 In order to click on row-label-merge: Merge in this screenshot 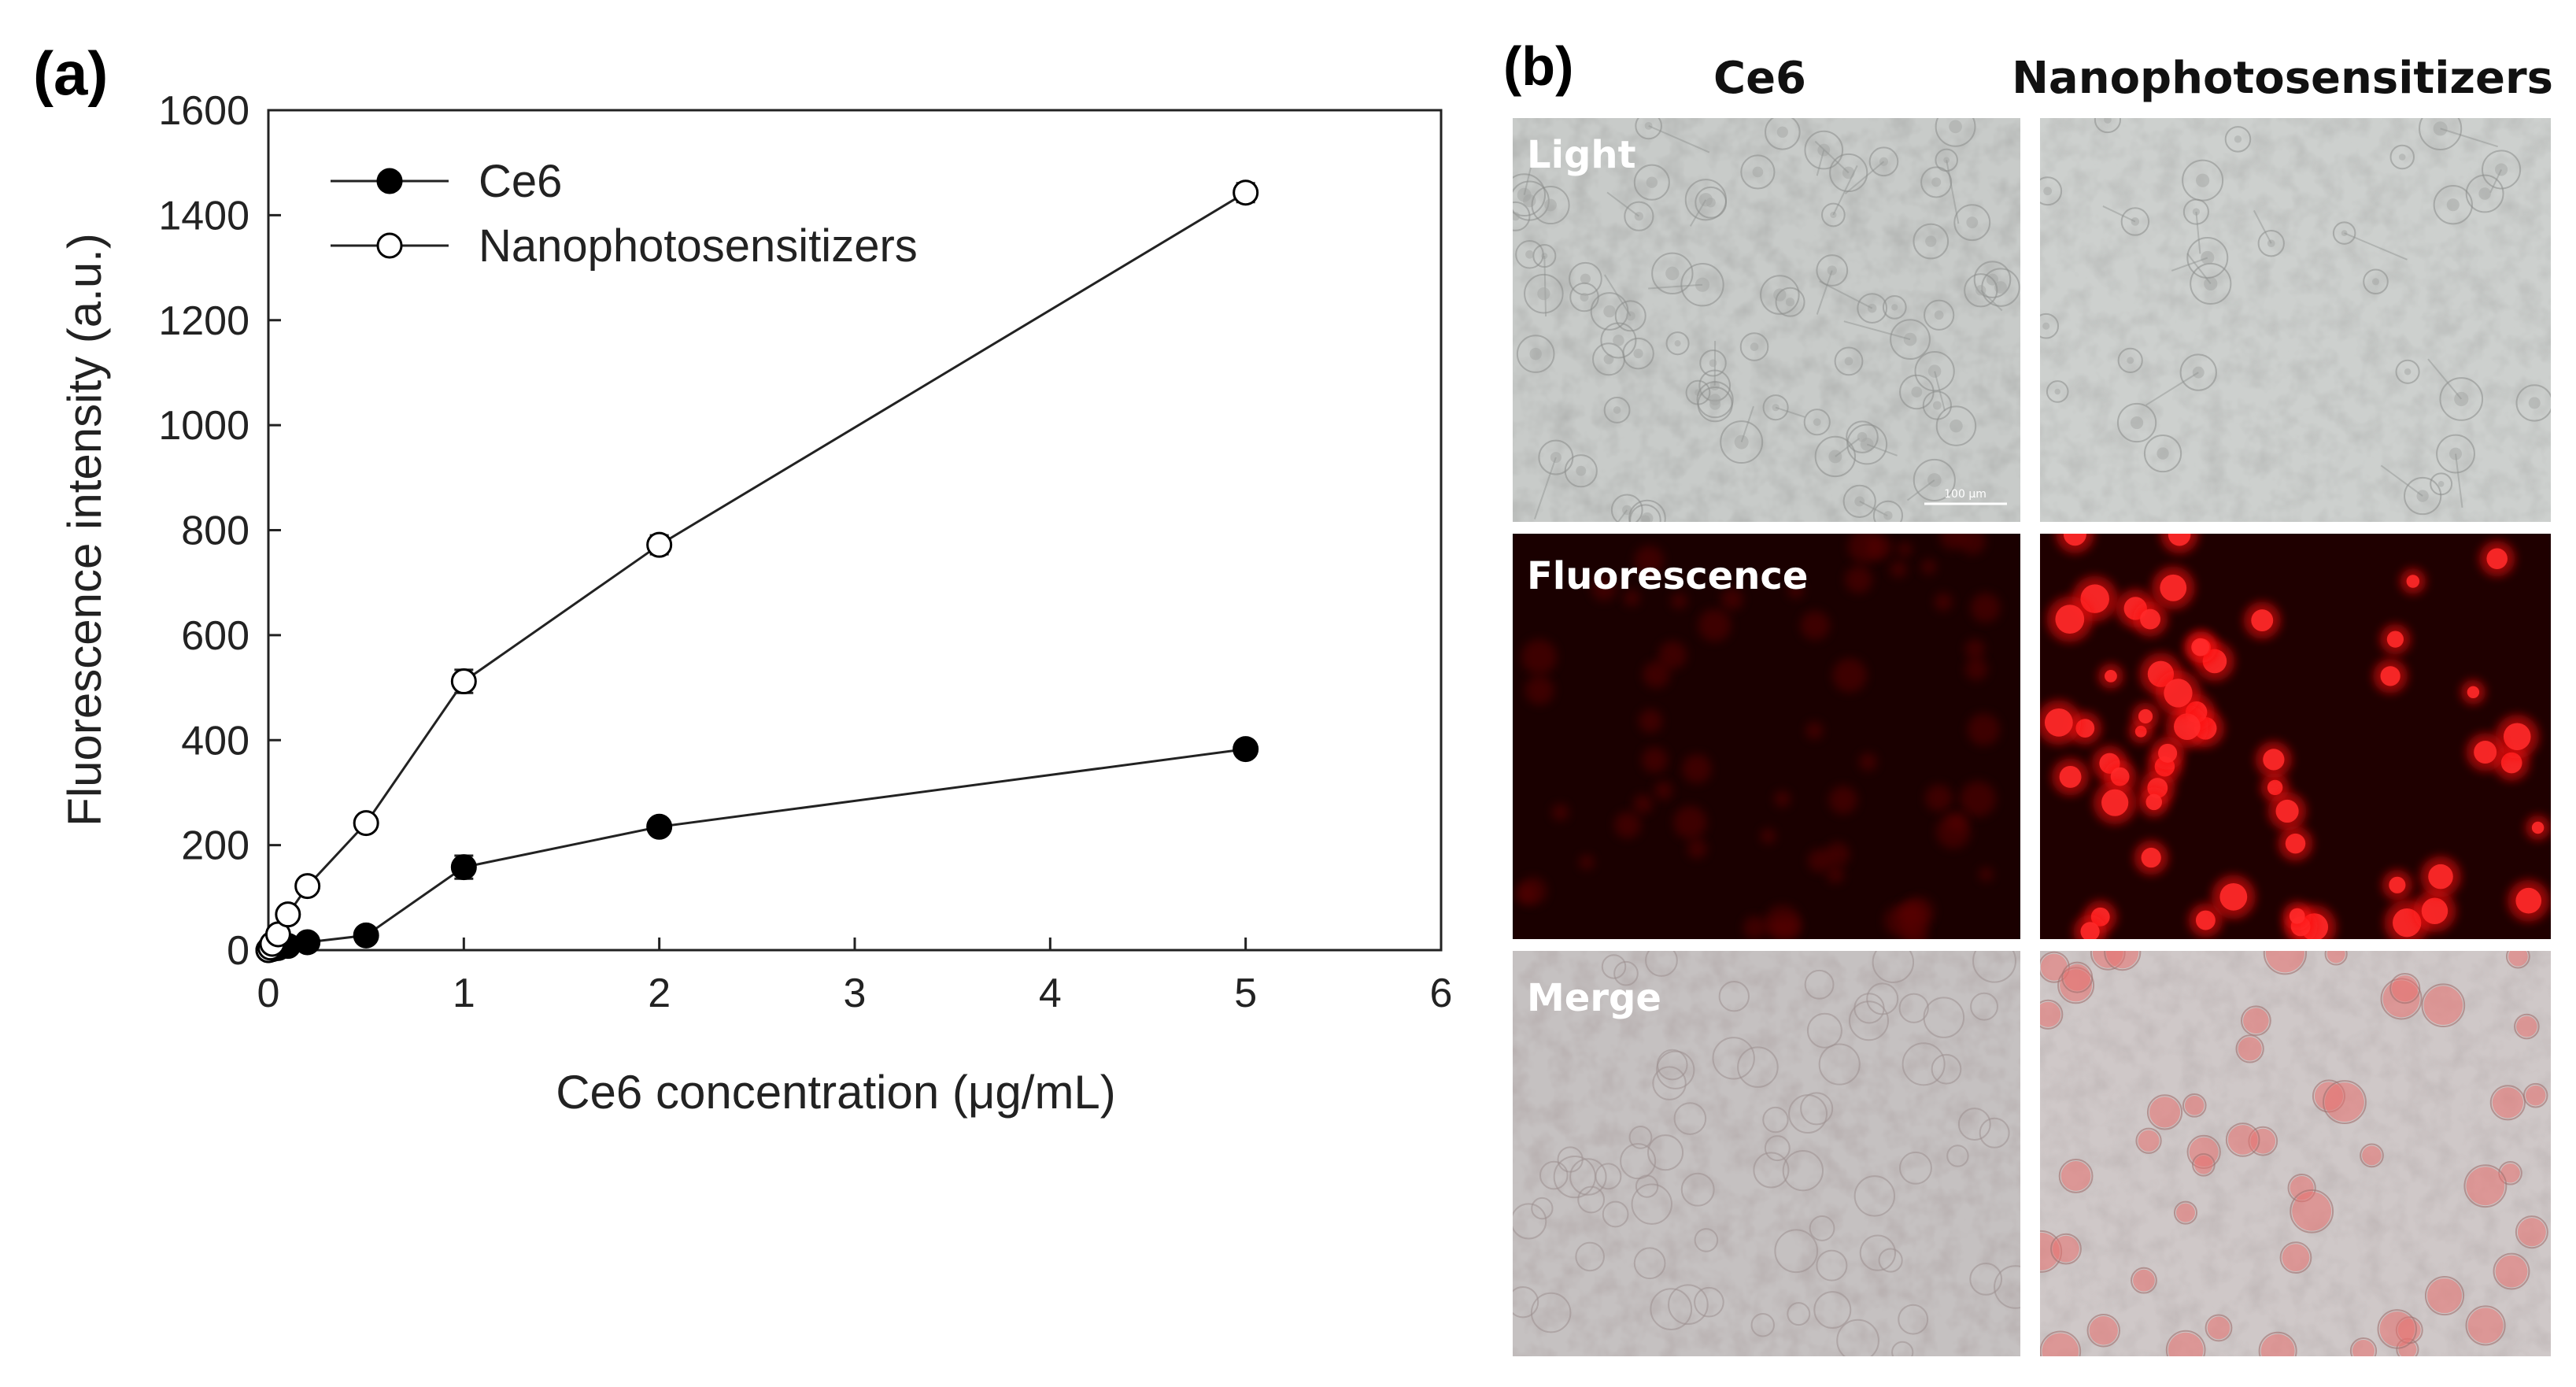, I will do `click(1594, 998)`.